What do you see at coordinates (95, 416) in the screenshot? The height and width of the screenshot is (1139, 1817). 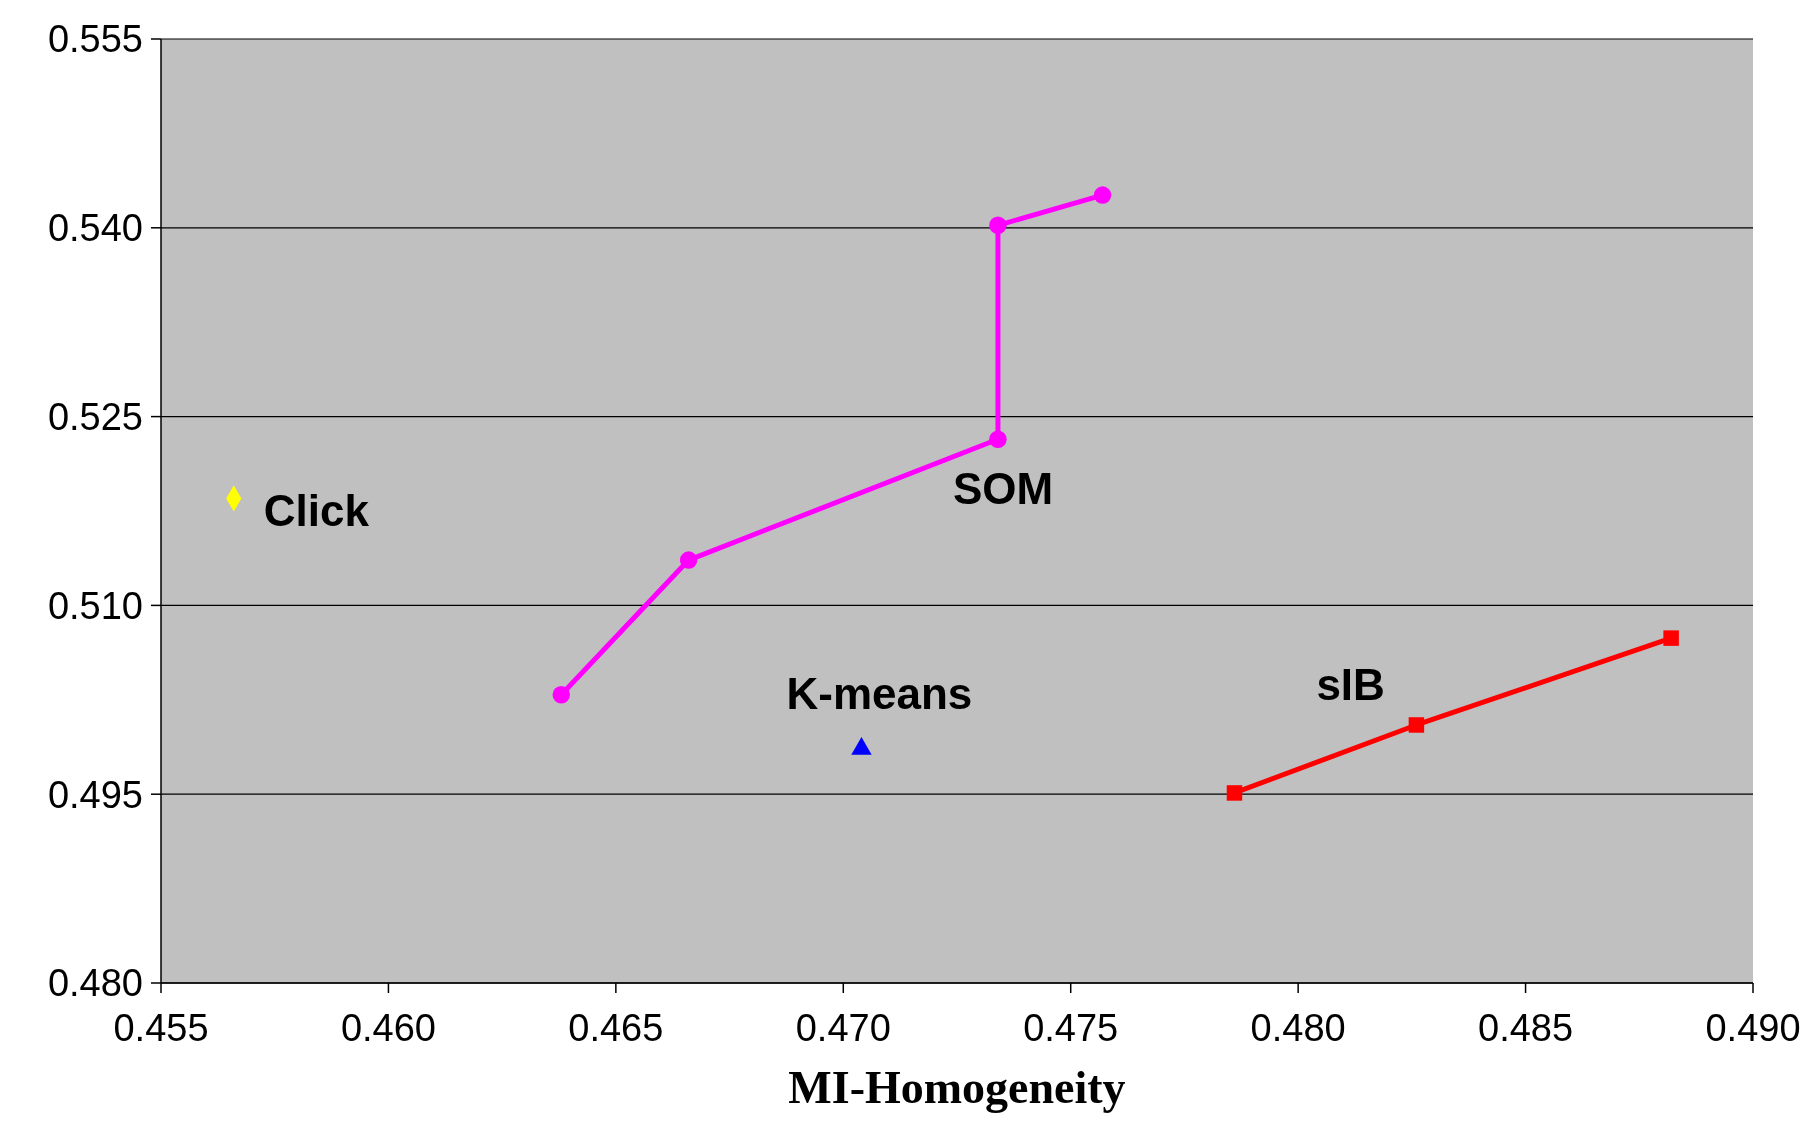 I see `y-tick-label: 0.525` at bounding box center [95, 416].